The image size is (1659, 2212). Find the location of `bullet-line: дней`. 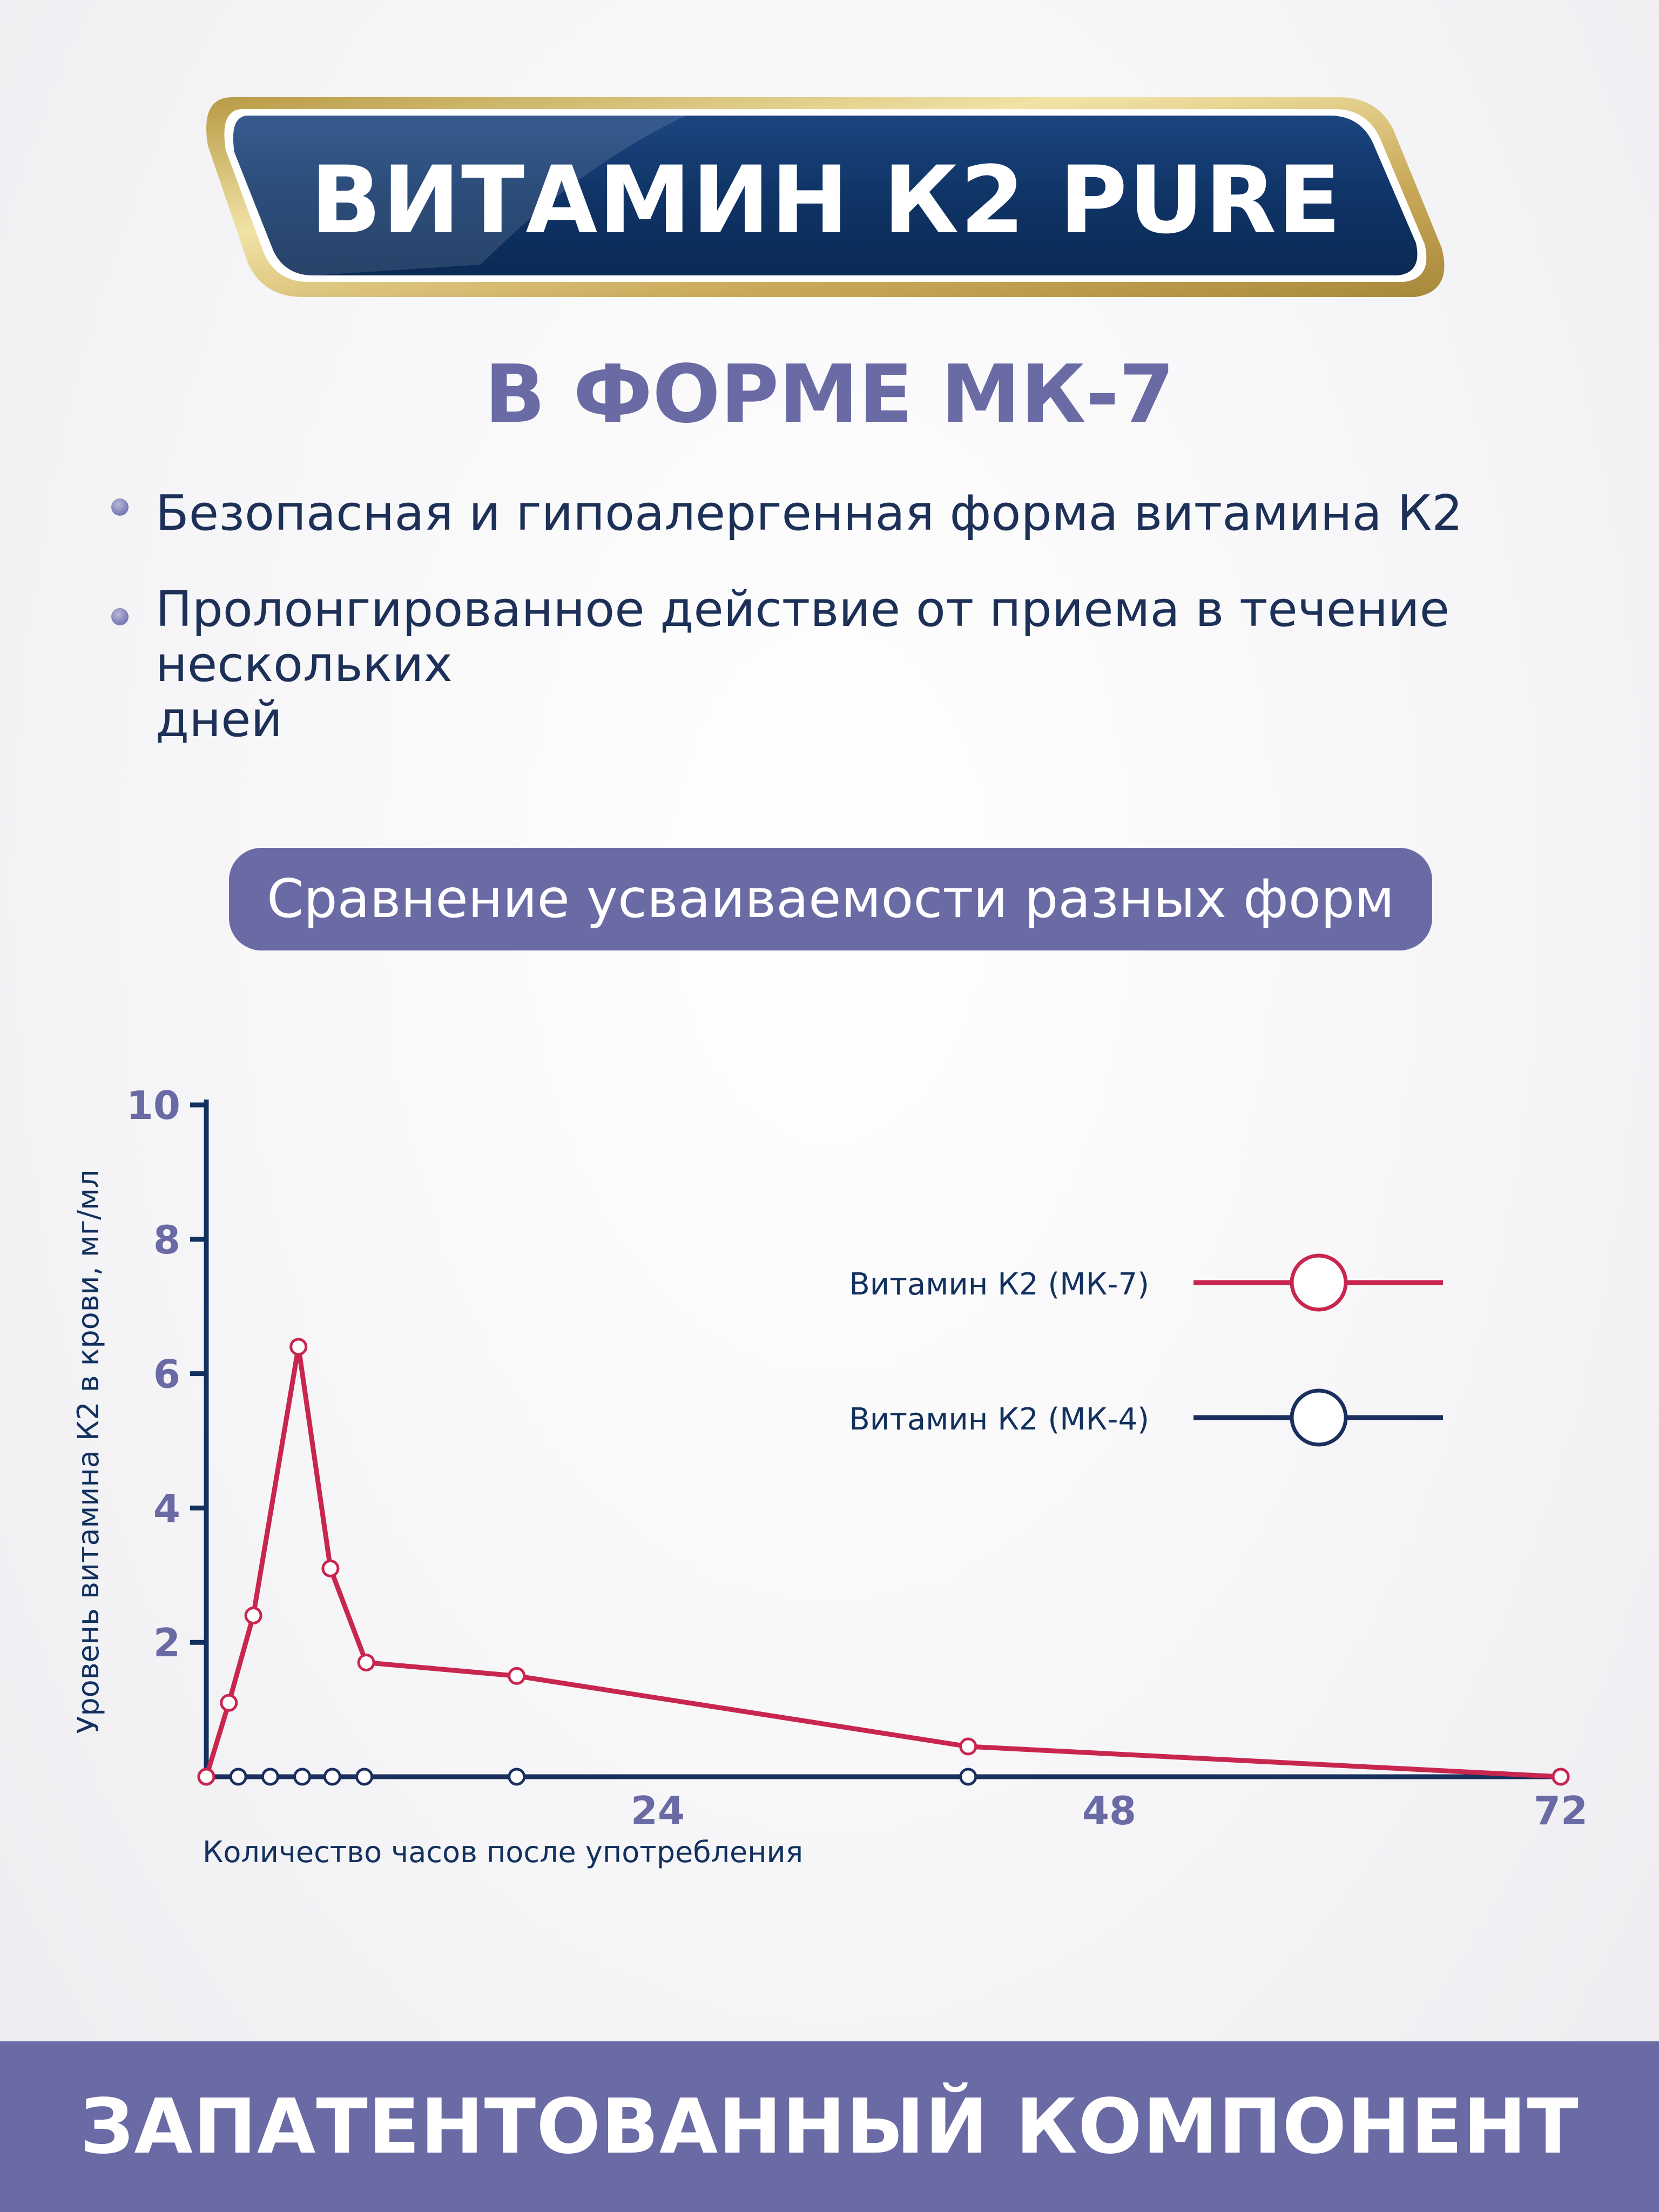

bullet-line: дней is located at coordinates (219, 719).